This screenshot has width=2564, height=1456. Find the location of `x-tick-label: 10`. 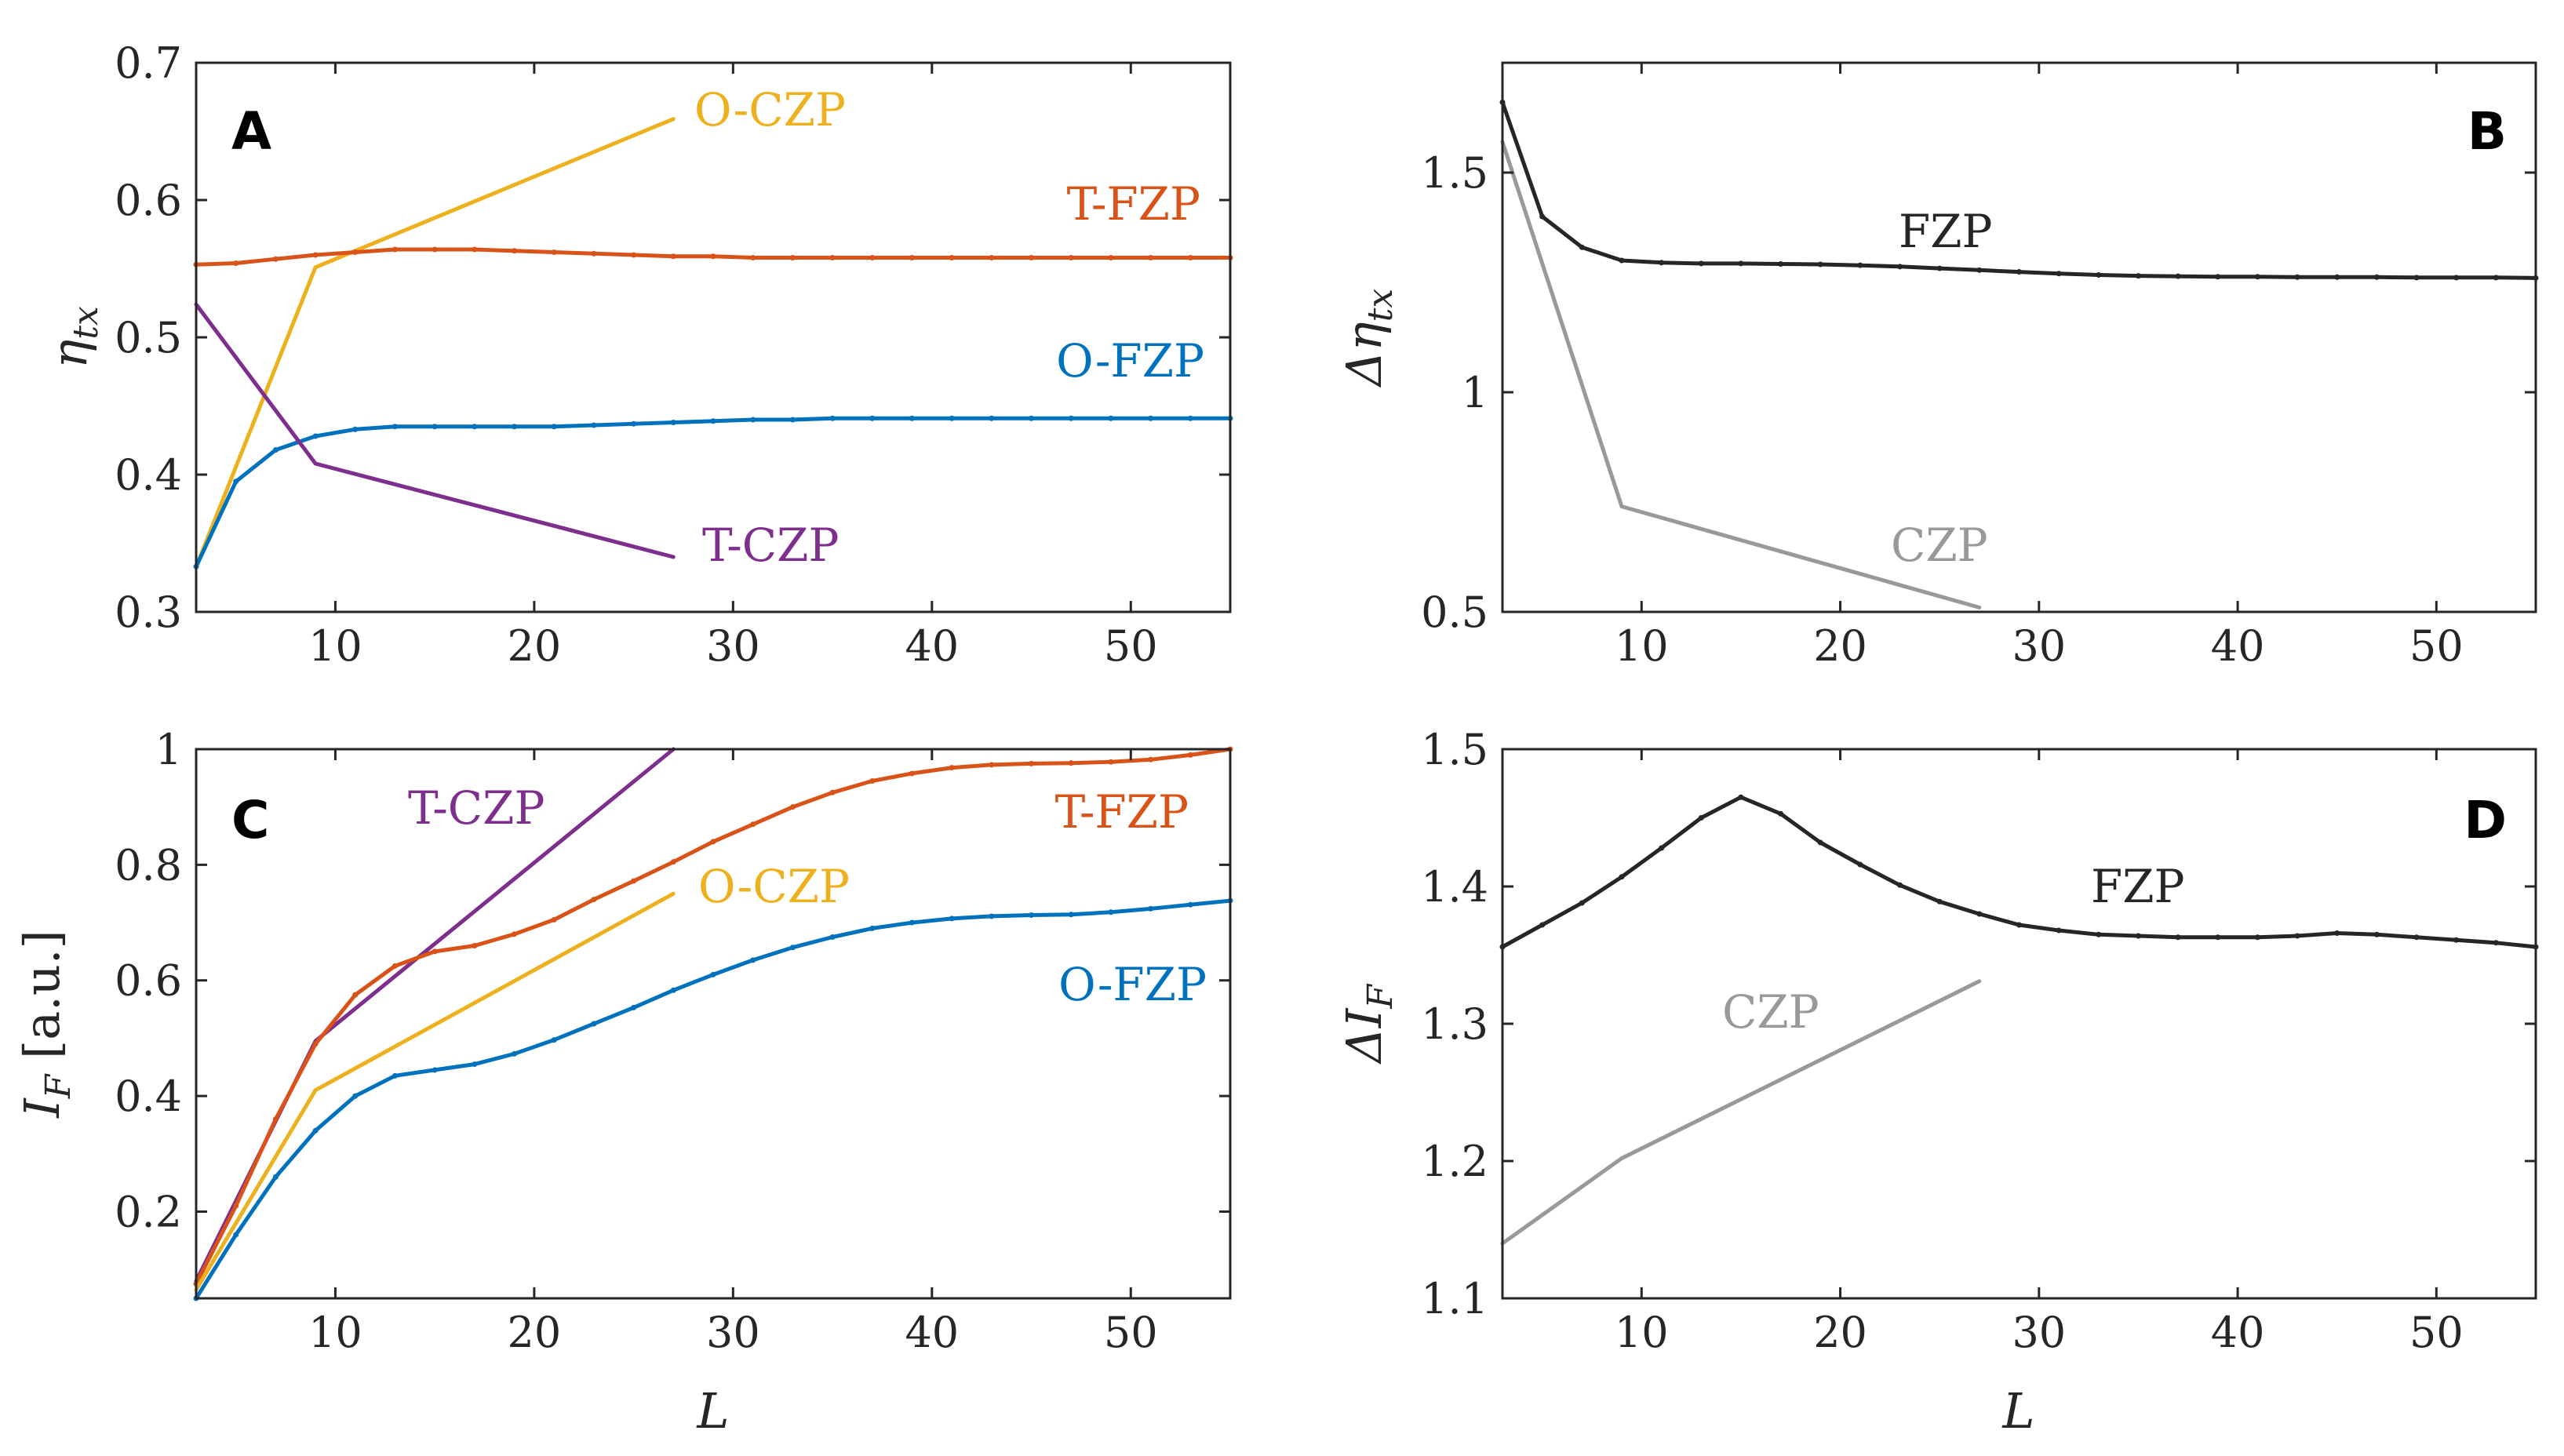

x-tick-label: 10 is located at coordinates (1642, 1332).